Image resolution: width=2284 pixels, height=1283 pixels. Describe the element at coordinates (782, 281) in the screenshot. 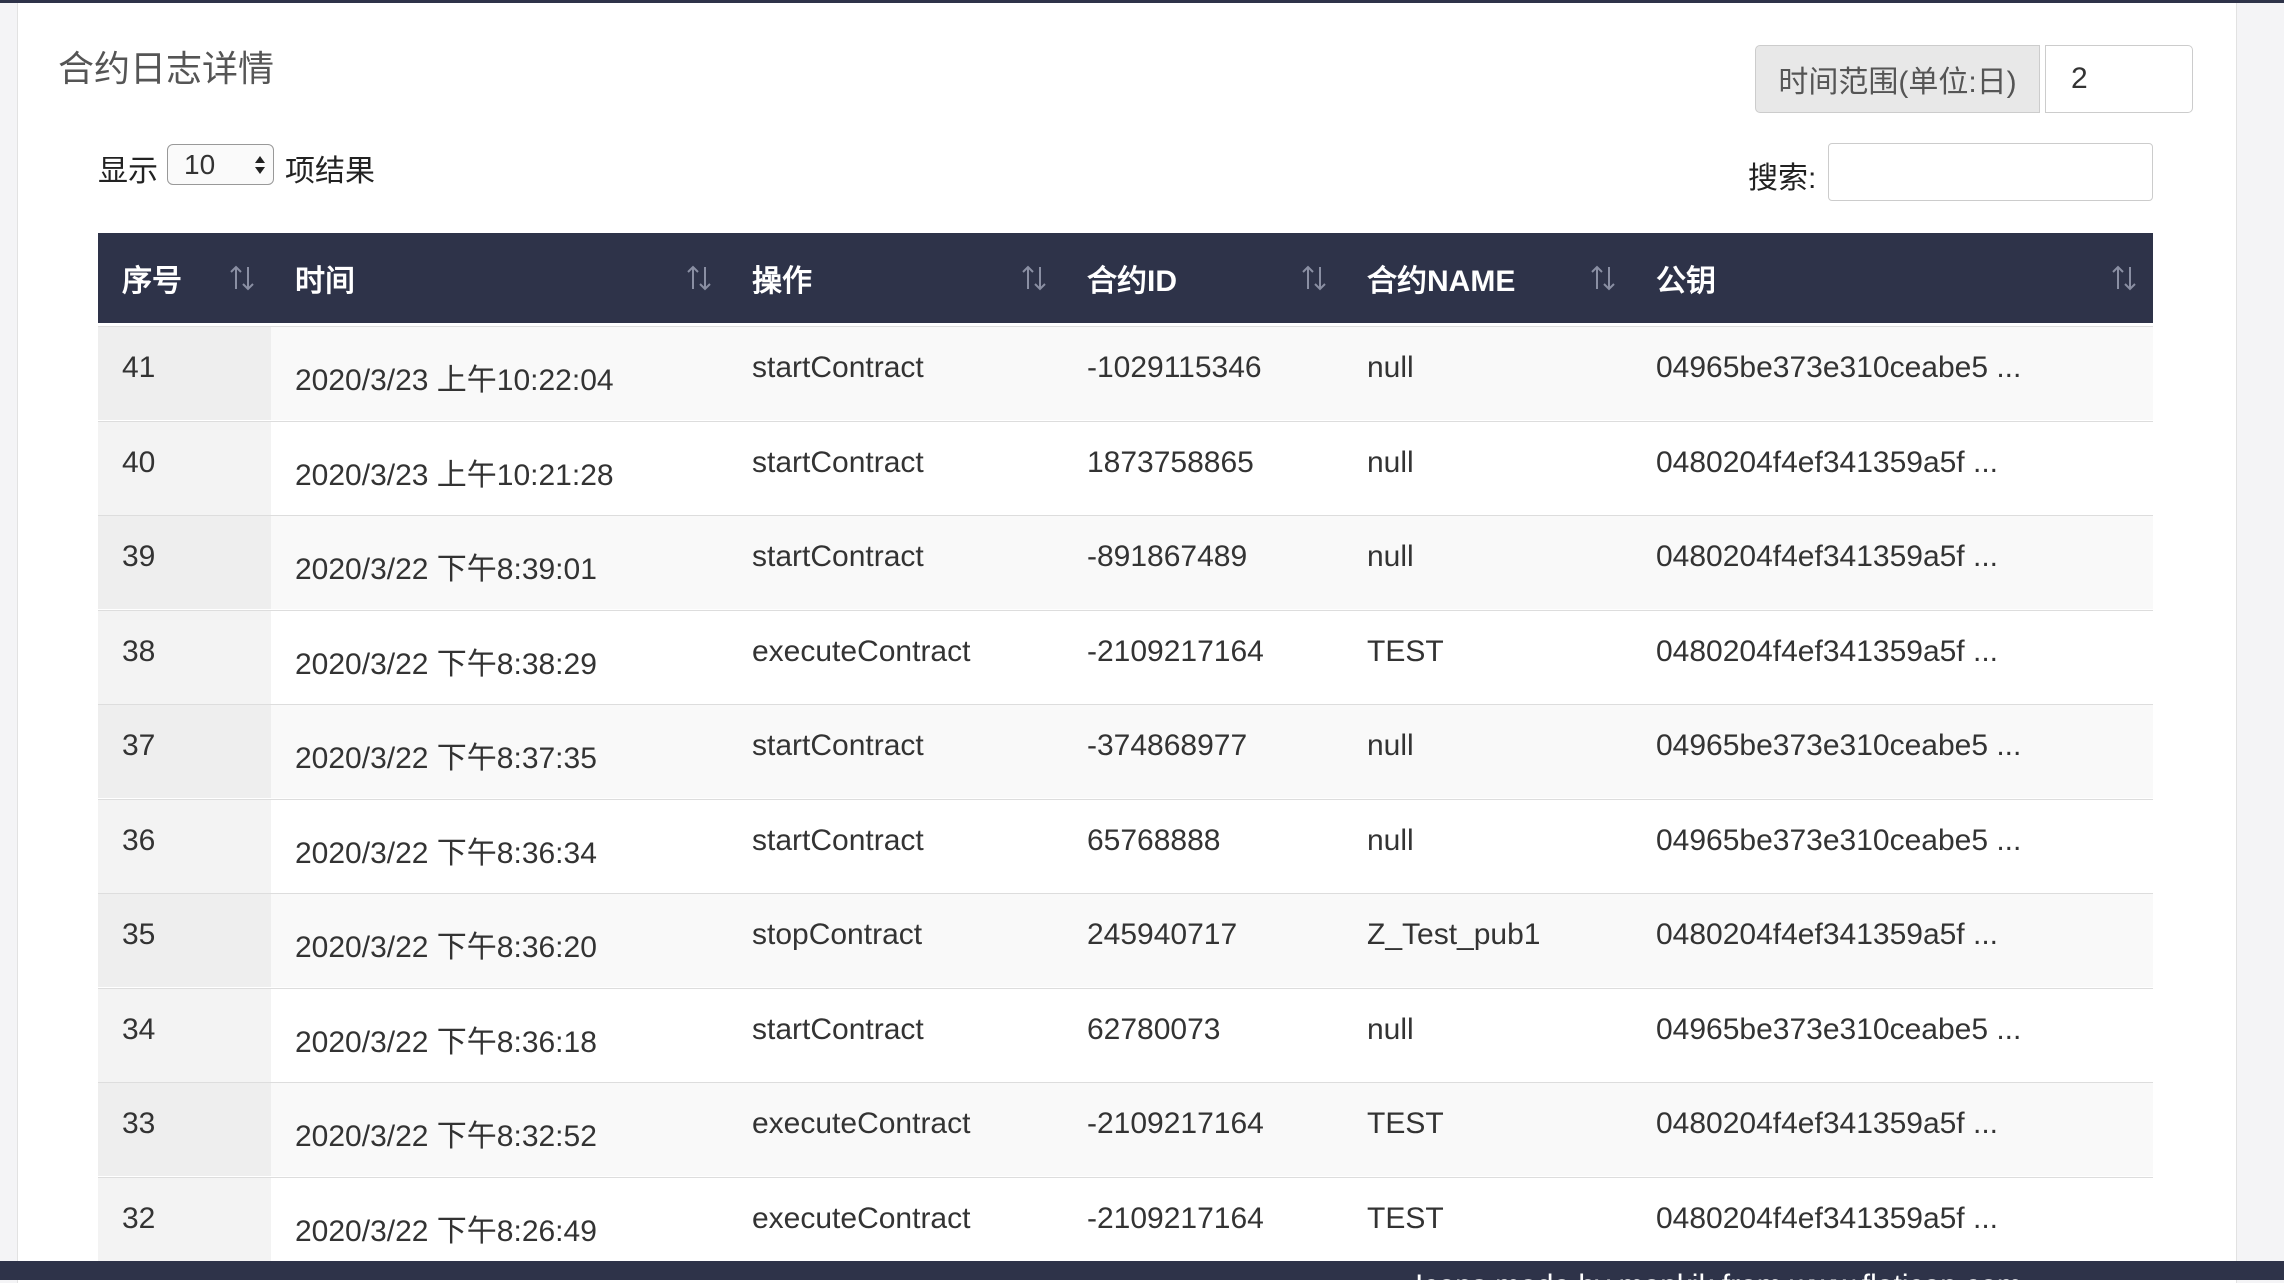

I see `column-title: 操作` at that location.